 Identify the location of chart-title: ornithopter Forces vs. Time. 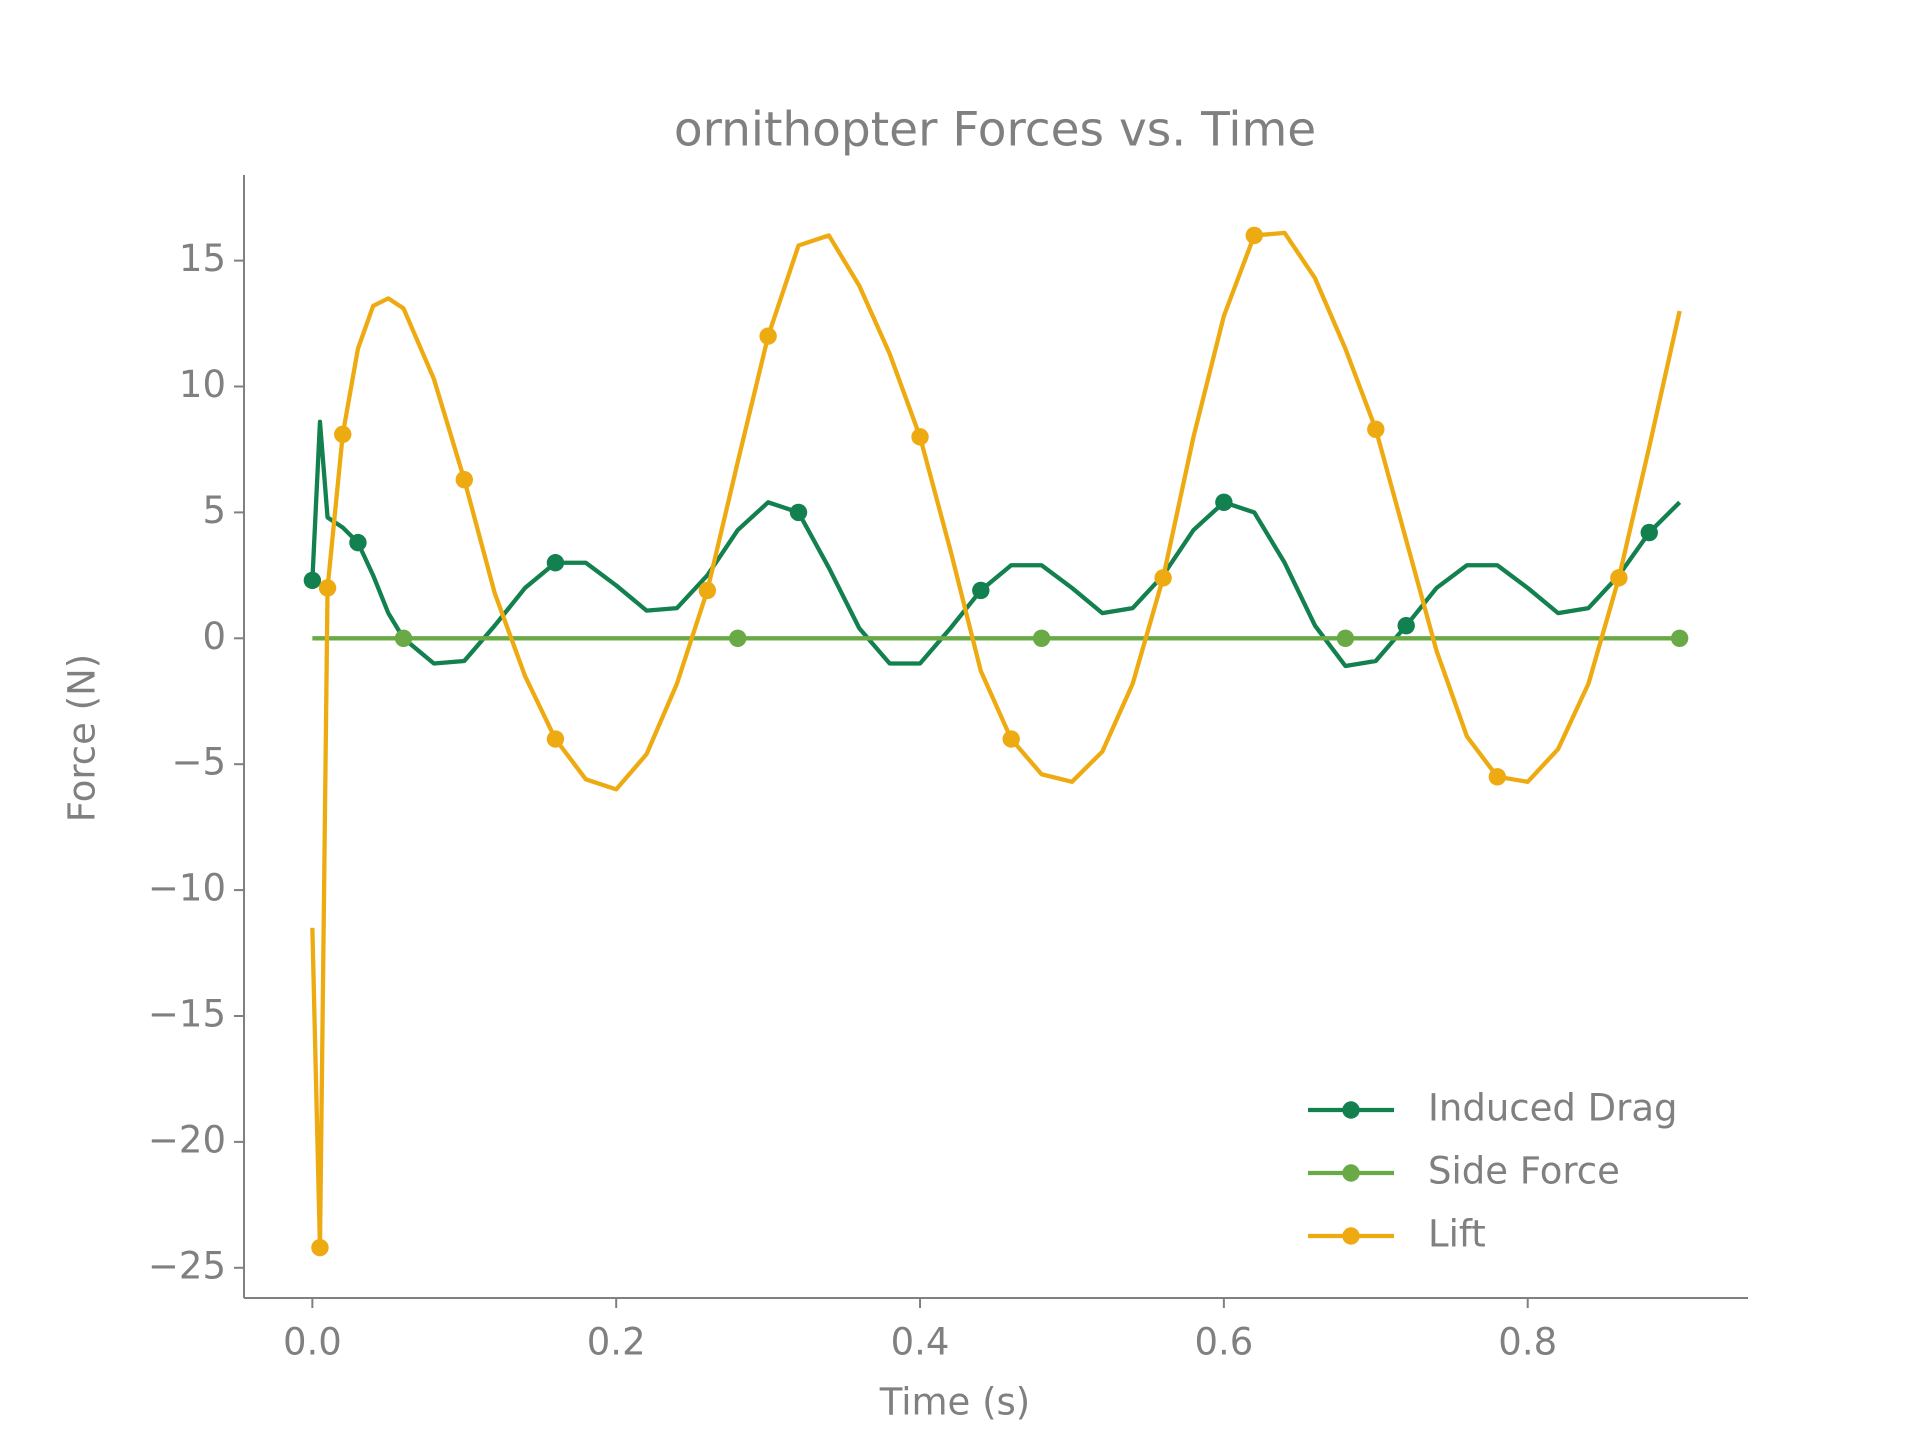
(995, 130).